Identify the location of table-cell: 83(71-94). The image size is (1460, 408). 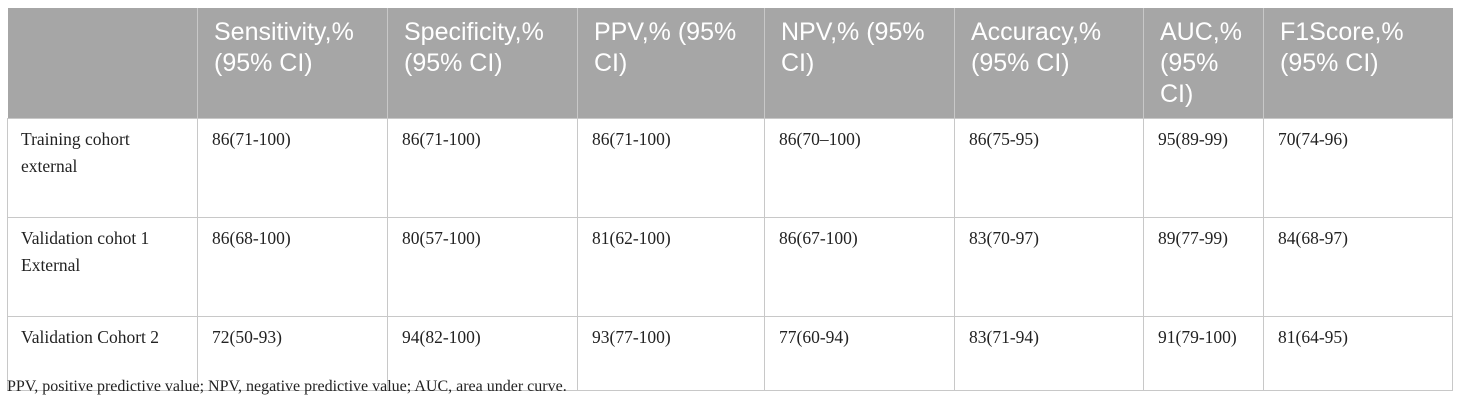
(1049, 353).